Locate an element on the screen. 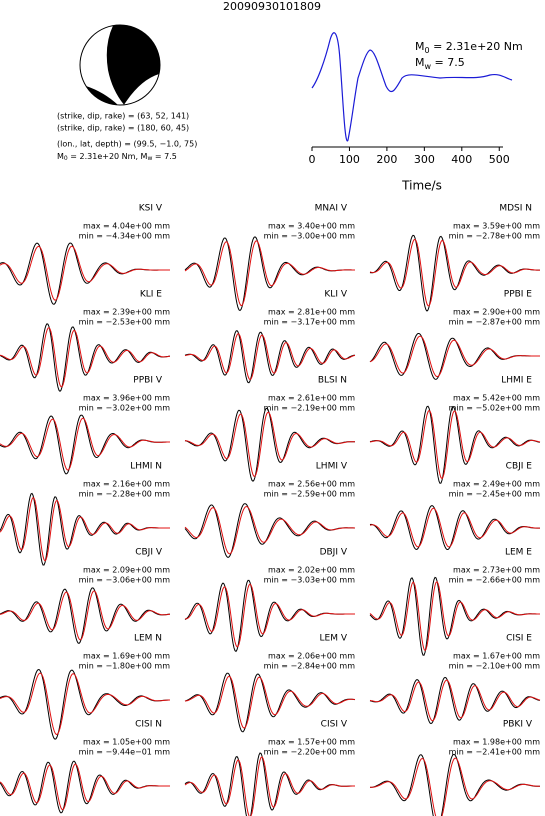 Image resolution: width=545 pixels, height=816 pixels. max-amplitude: max = 2.39e+00 mm is located at coordinates (126, 312).